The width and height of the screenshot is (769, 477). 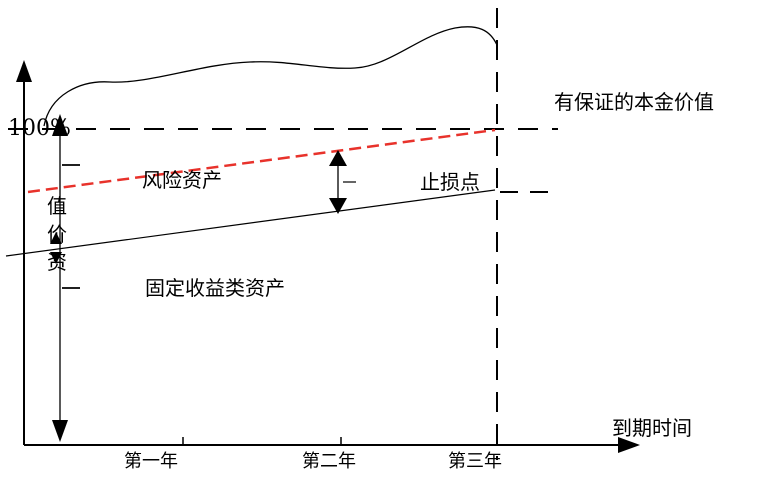 I want to click on cushion-arrow-down, so click(x=338, y=206).